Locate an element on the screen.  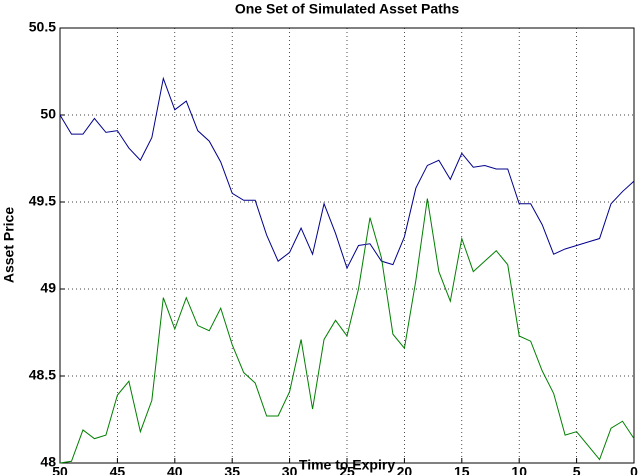
y-tick-label: 49.5 is located at coordinates (42, 201).